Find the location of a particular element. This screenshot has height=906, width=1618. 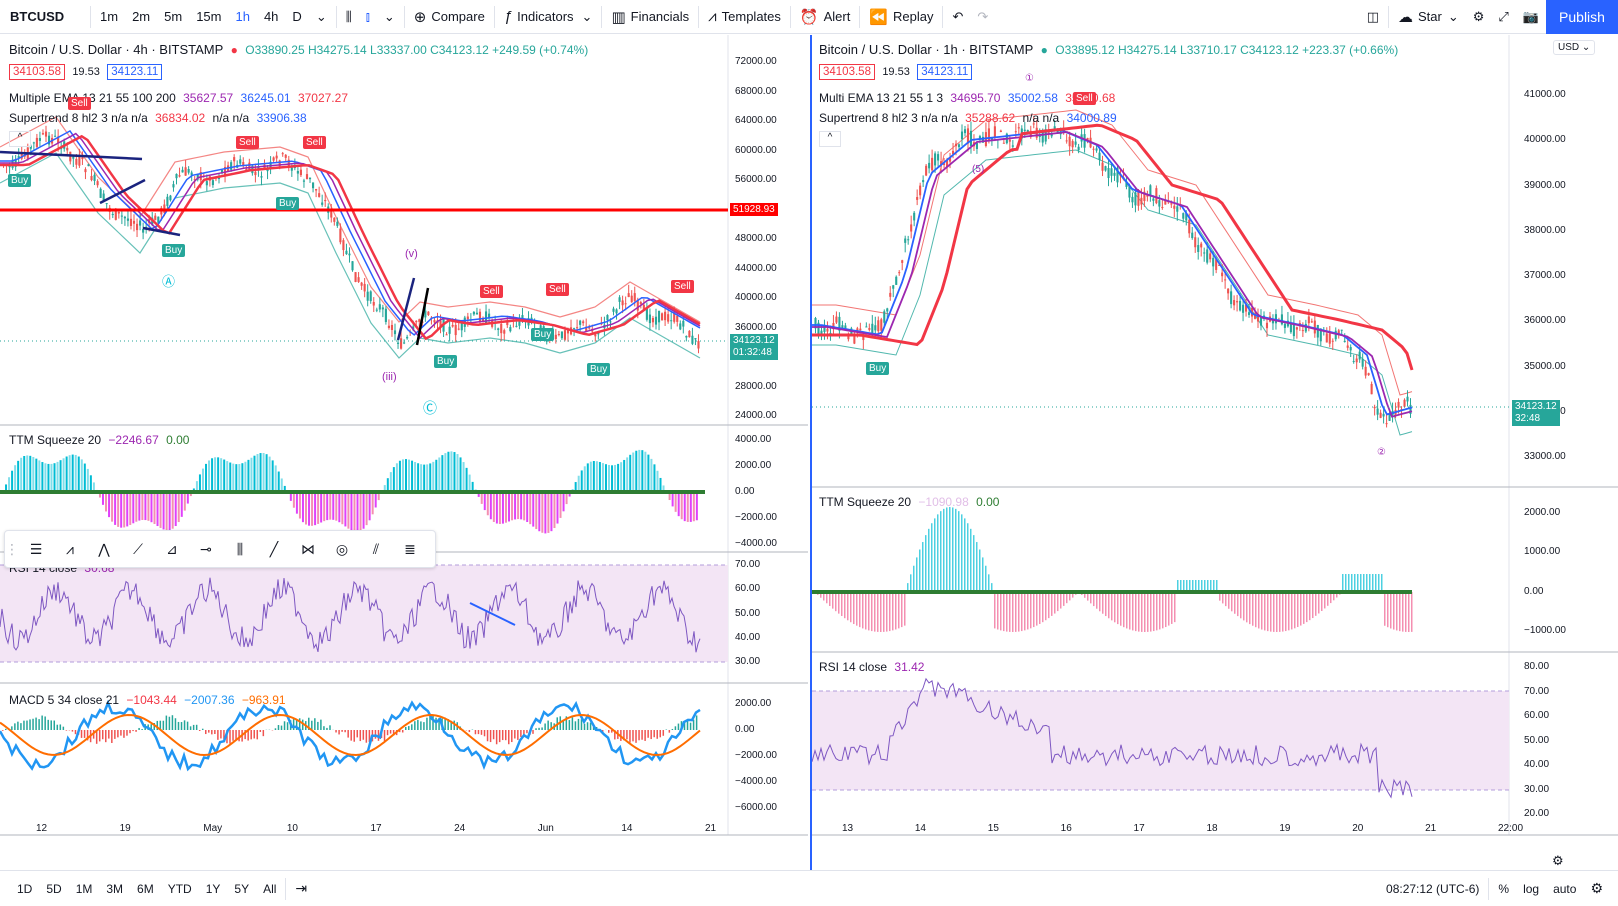

star-button: ☁ Star ⌄ is located at coordinates (1428, 17).